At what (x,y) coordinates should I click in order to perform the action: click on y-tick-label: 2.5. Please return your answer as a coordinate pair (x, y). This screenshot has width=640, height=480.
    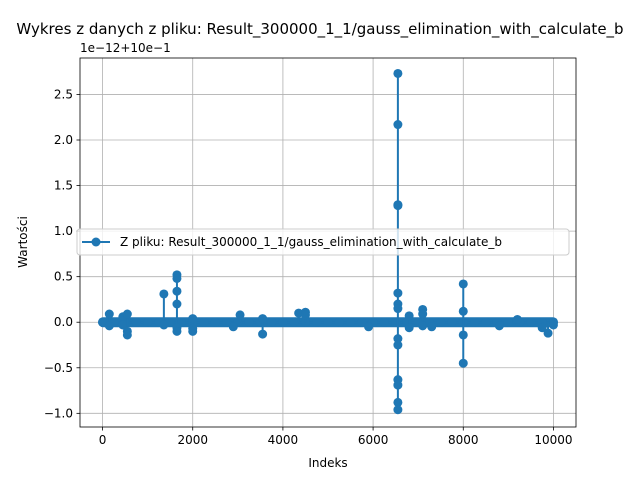
    Looking at the image, I should click on (63, 94).